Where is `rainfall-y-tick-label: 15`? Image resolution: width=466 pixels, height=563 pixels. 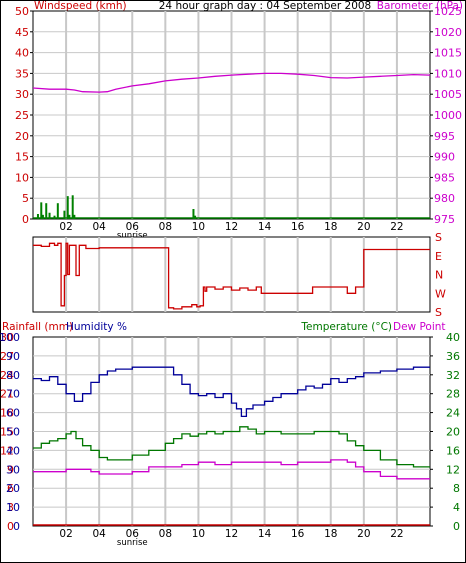
rainfall-y-tick-label: 15 is located at coordinates (7, 432).